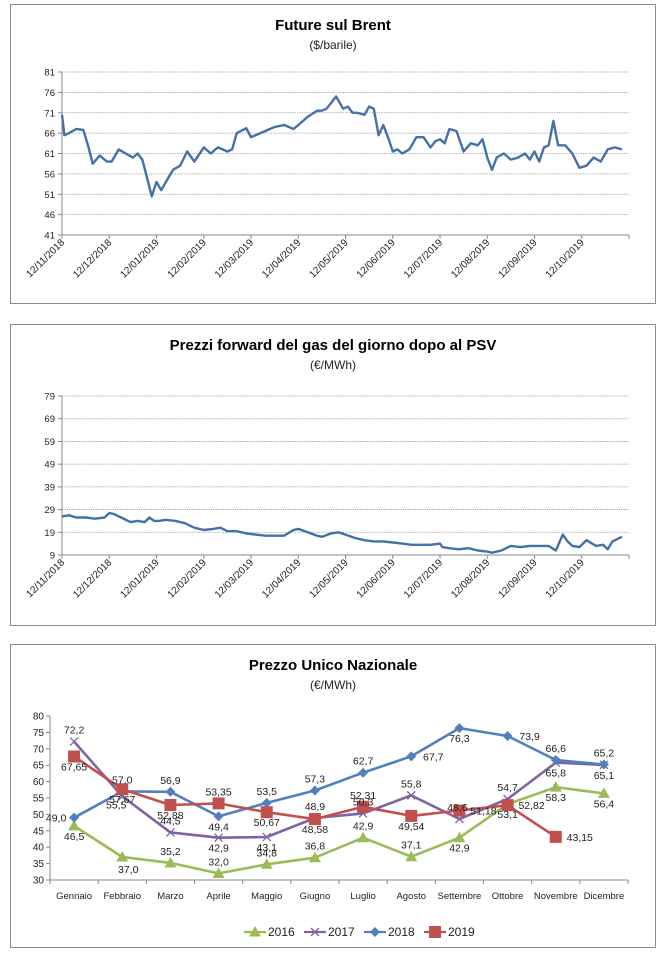 Image resolution: width=666 pixels, height=953 pixels. I want to click on data-label: 66,6, so click(556, 749).